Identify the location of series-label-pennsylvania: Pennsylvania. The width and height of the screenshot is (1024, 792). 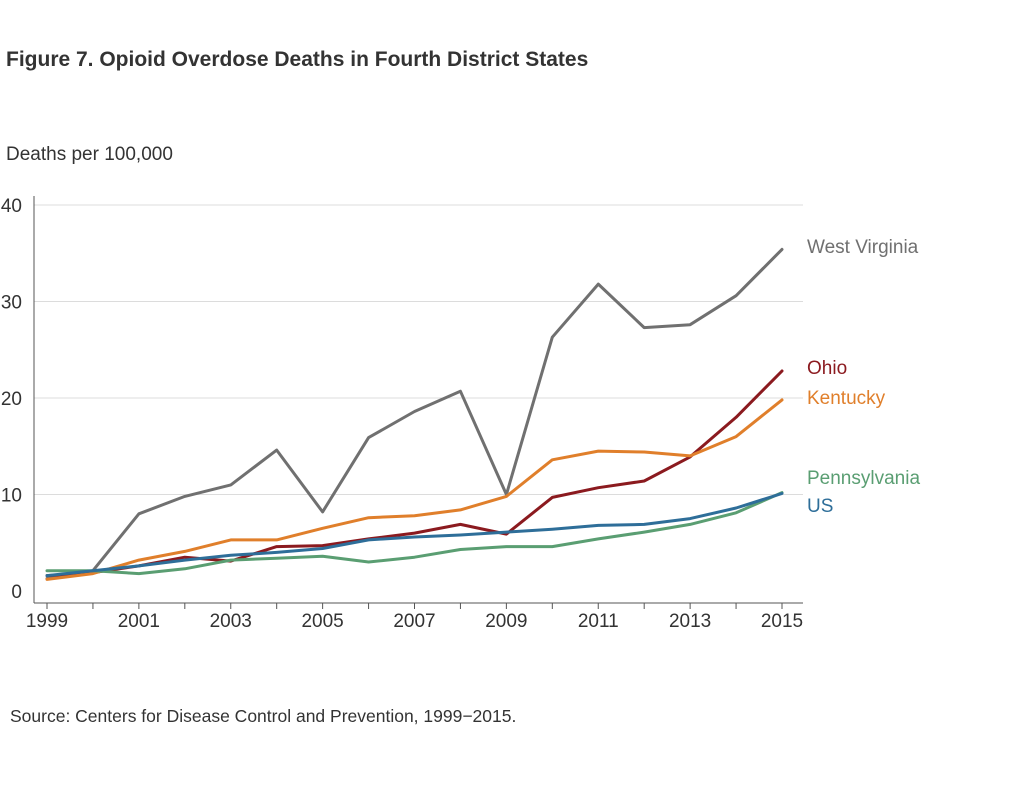
(863, 478).